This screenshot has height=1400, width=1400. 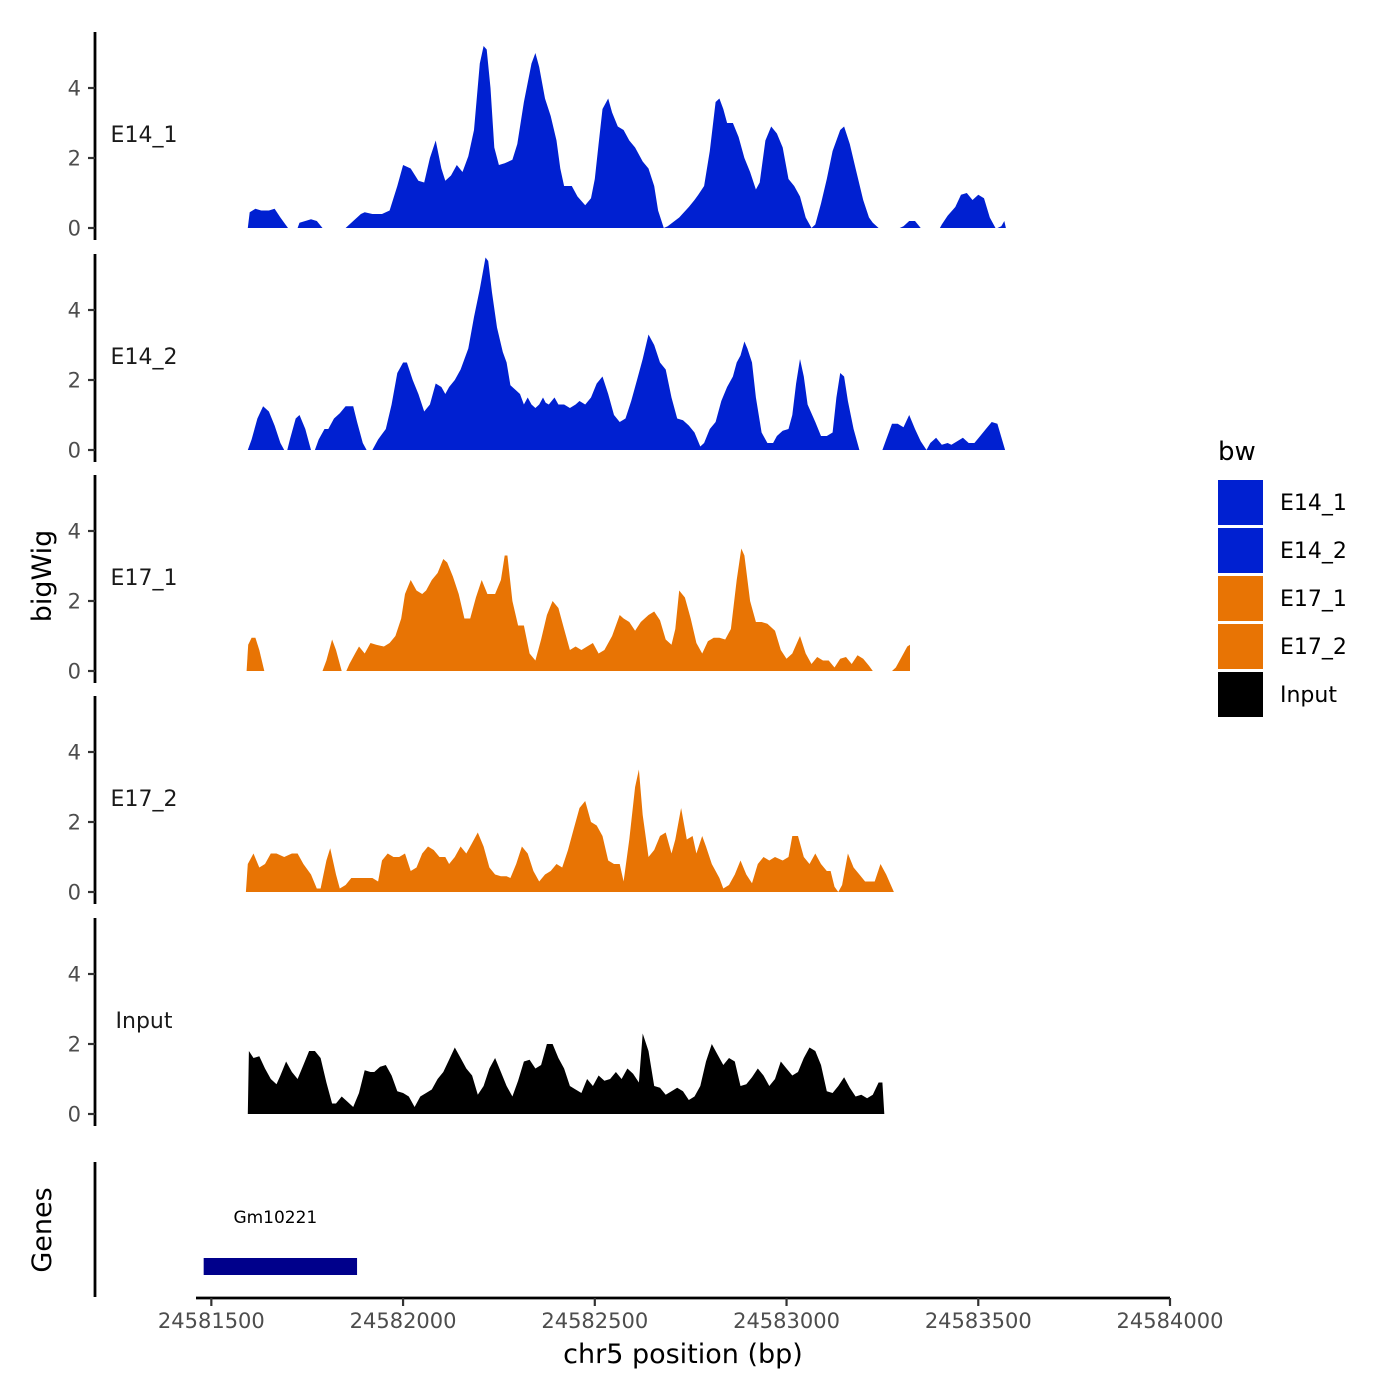 I want to click on track-label: E14_2, so click(x=144, y=357).